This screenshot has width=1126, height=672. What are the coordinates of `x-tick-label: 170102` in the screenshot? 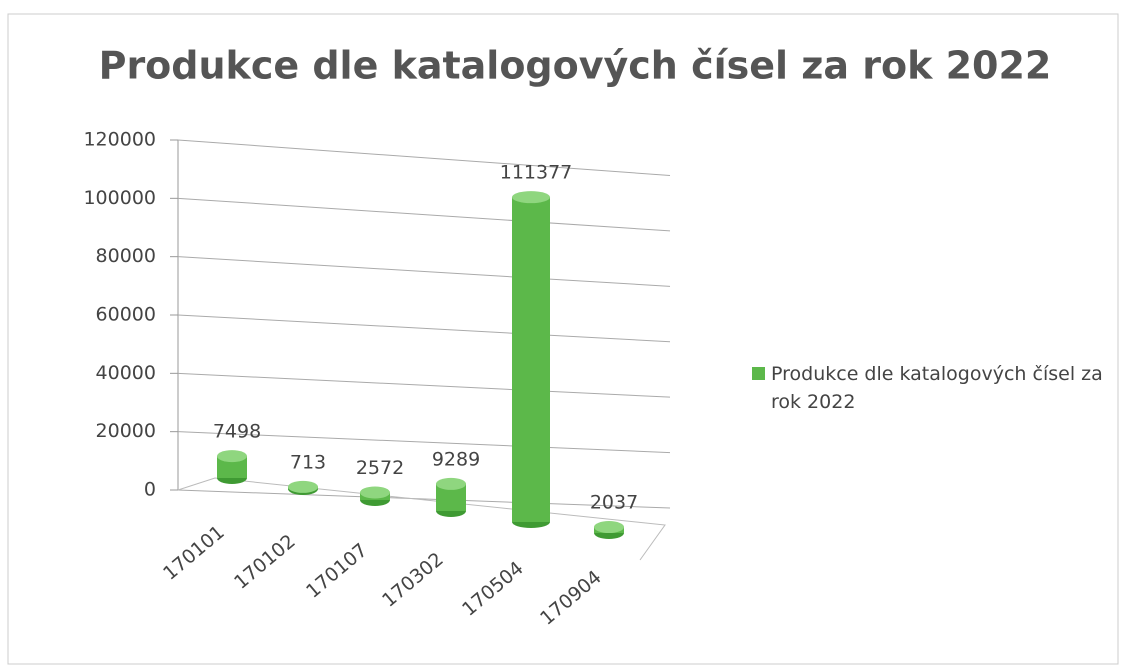 It's located at (265, 561).